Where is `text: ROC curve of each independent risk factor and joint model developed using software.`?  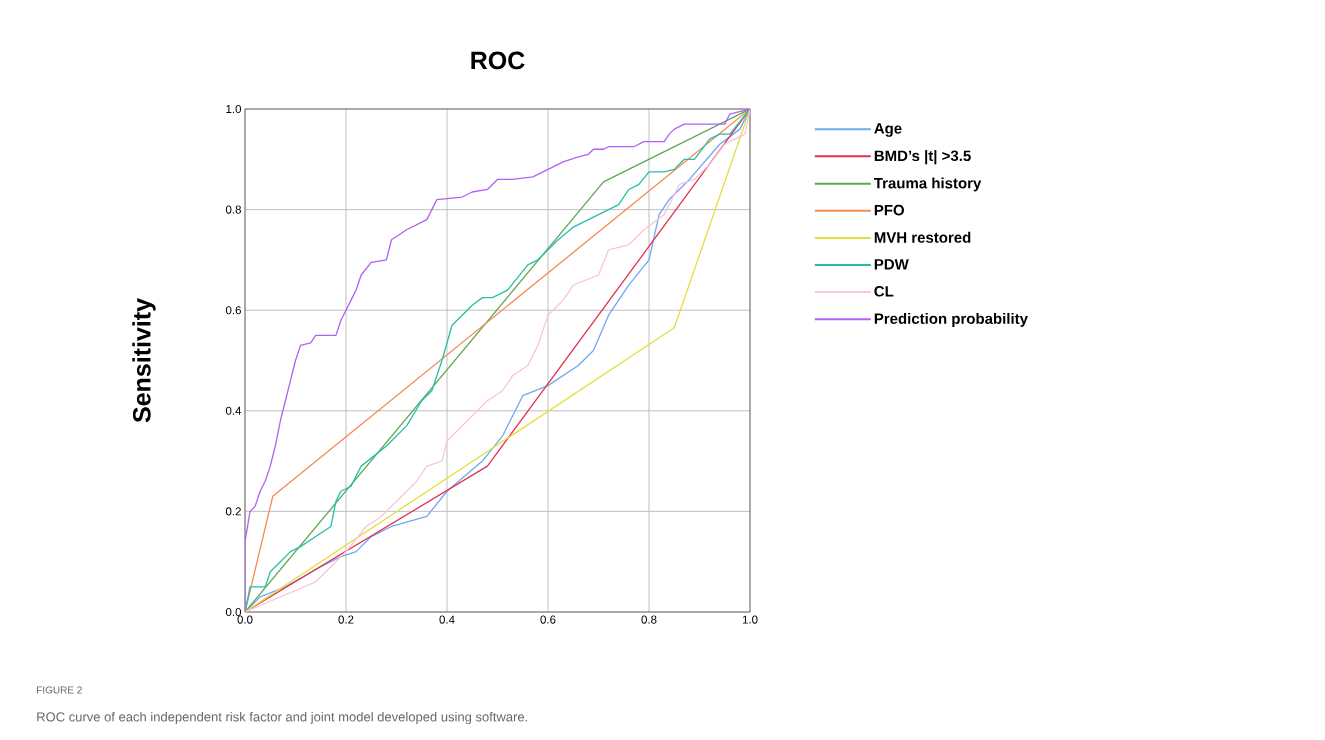
text: ROC curve of each independent risk factor and joint model developed using software. is located at coordinates (282, 718).